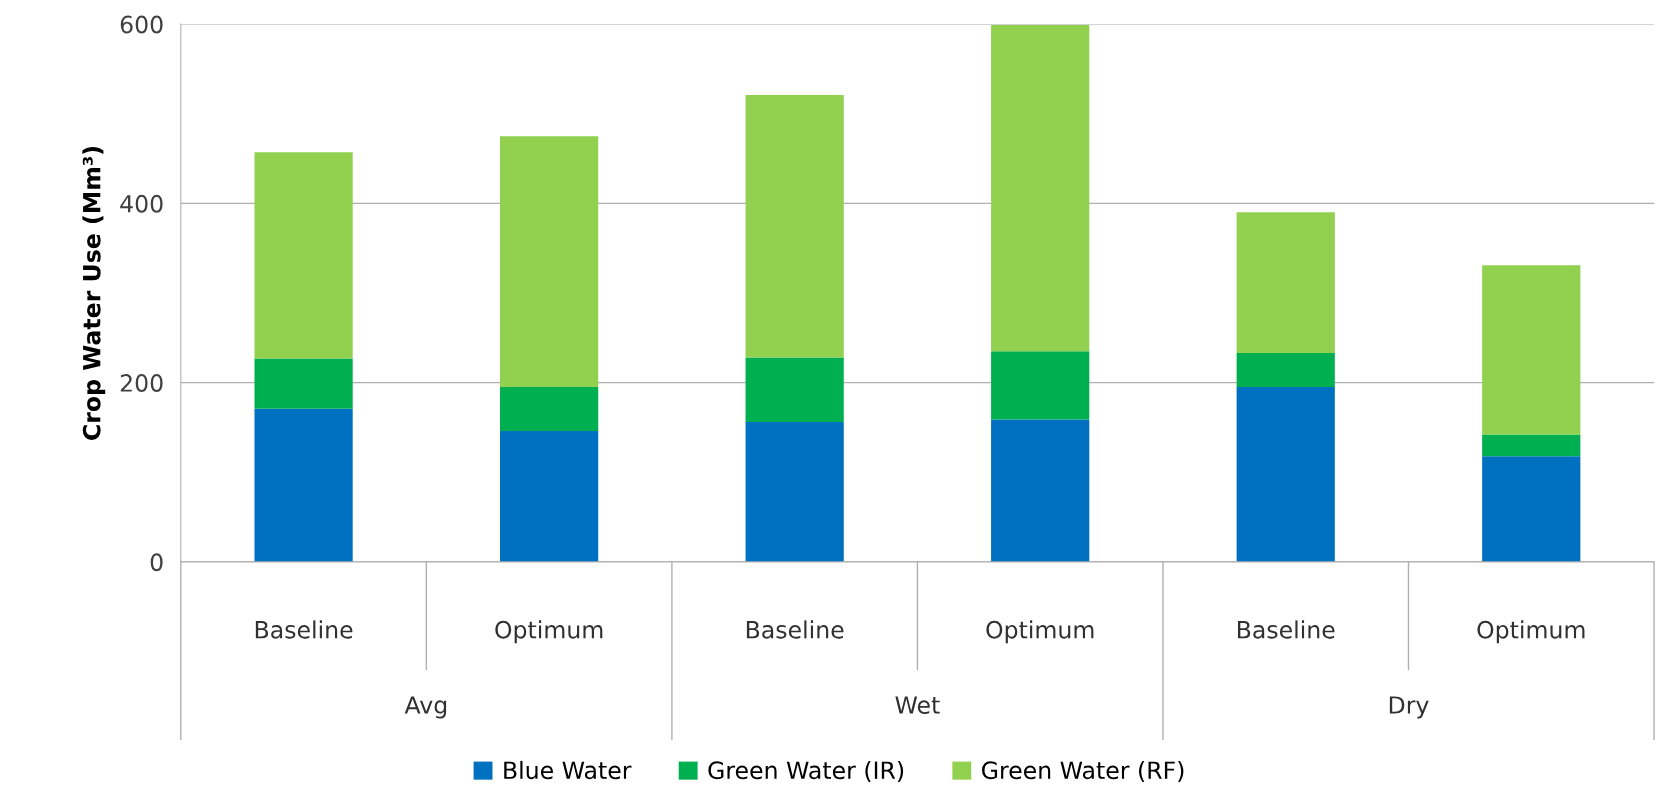 This screenshot has width=1659, height=805. Describe the element at coordinates (425, 707) in the screenshot. I see `text: Avg` at that location.